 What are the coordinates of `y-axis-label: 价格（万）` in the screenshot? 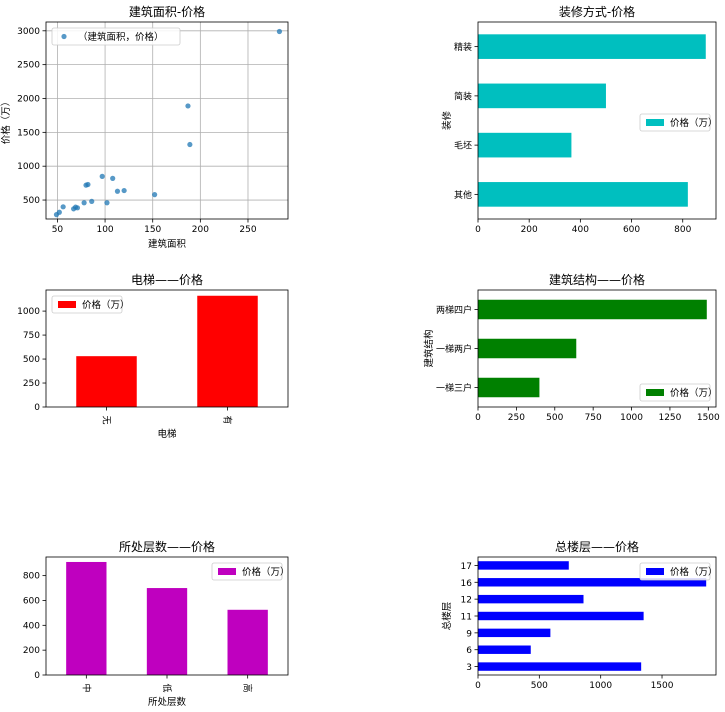 It's located at (6, 121).